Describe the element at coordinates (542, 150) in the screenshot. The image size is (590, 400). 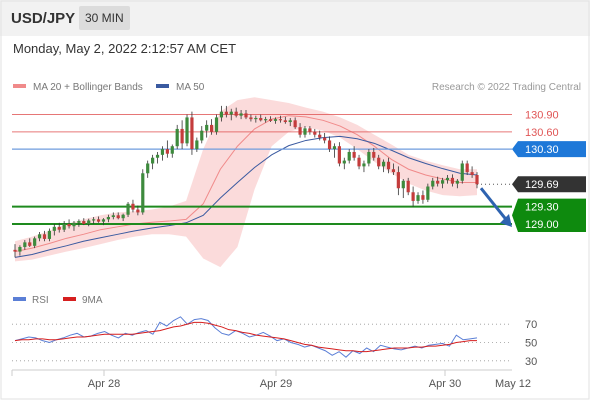
I see `pivot-label: 130.30` at that location.